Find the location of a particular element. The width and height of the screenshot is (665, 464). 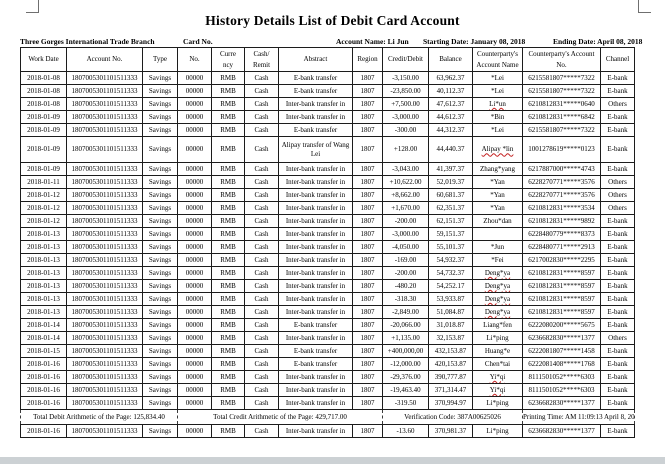

cell: 2018-01-15 is located at coordinates (43, 351).